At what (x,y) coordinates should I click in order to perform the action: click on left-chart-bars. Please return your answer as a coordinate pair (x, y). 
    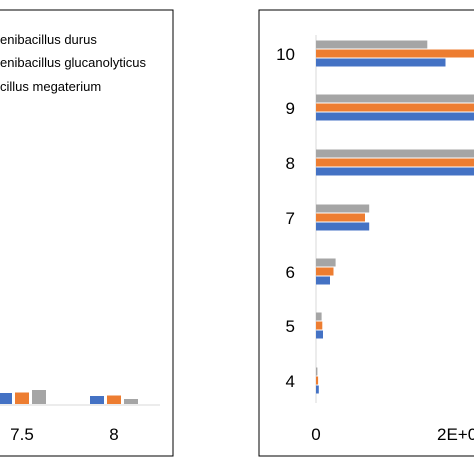
    Looking at the image, I should click on (69, 397).